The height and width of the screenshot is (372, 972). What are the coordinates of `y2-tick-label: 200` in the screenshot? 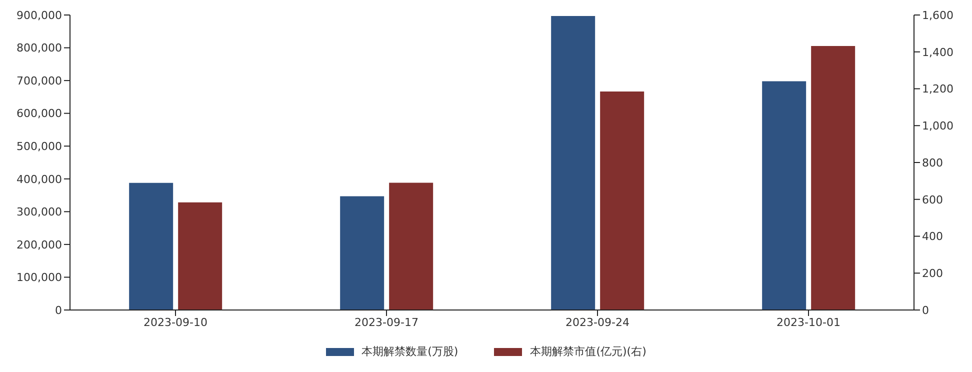 It's located at (932, 273).